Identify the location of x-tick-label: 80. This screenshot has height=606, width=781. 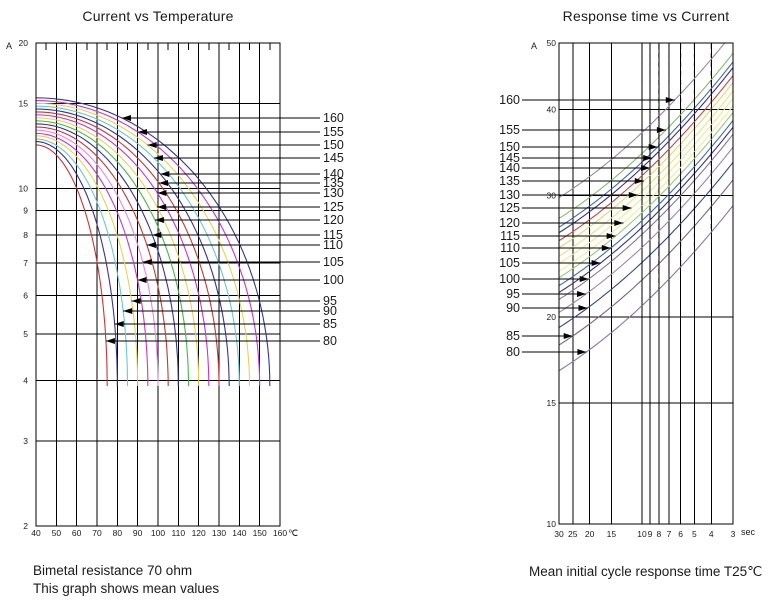
(118, 533).